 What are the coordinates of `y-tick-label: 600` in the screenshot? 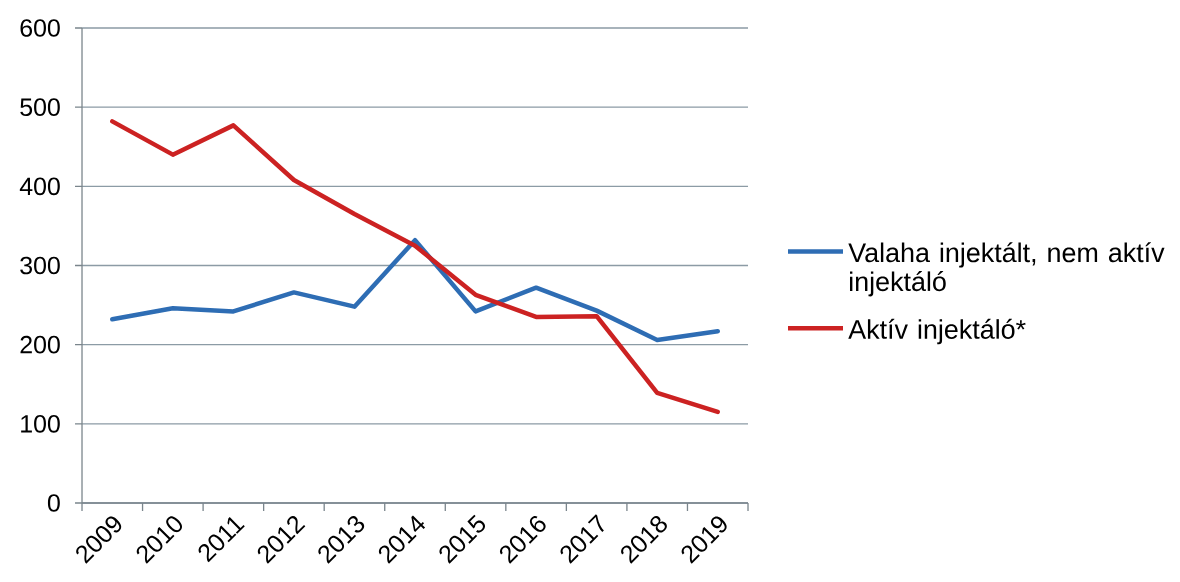 It's located at (40, 28).